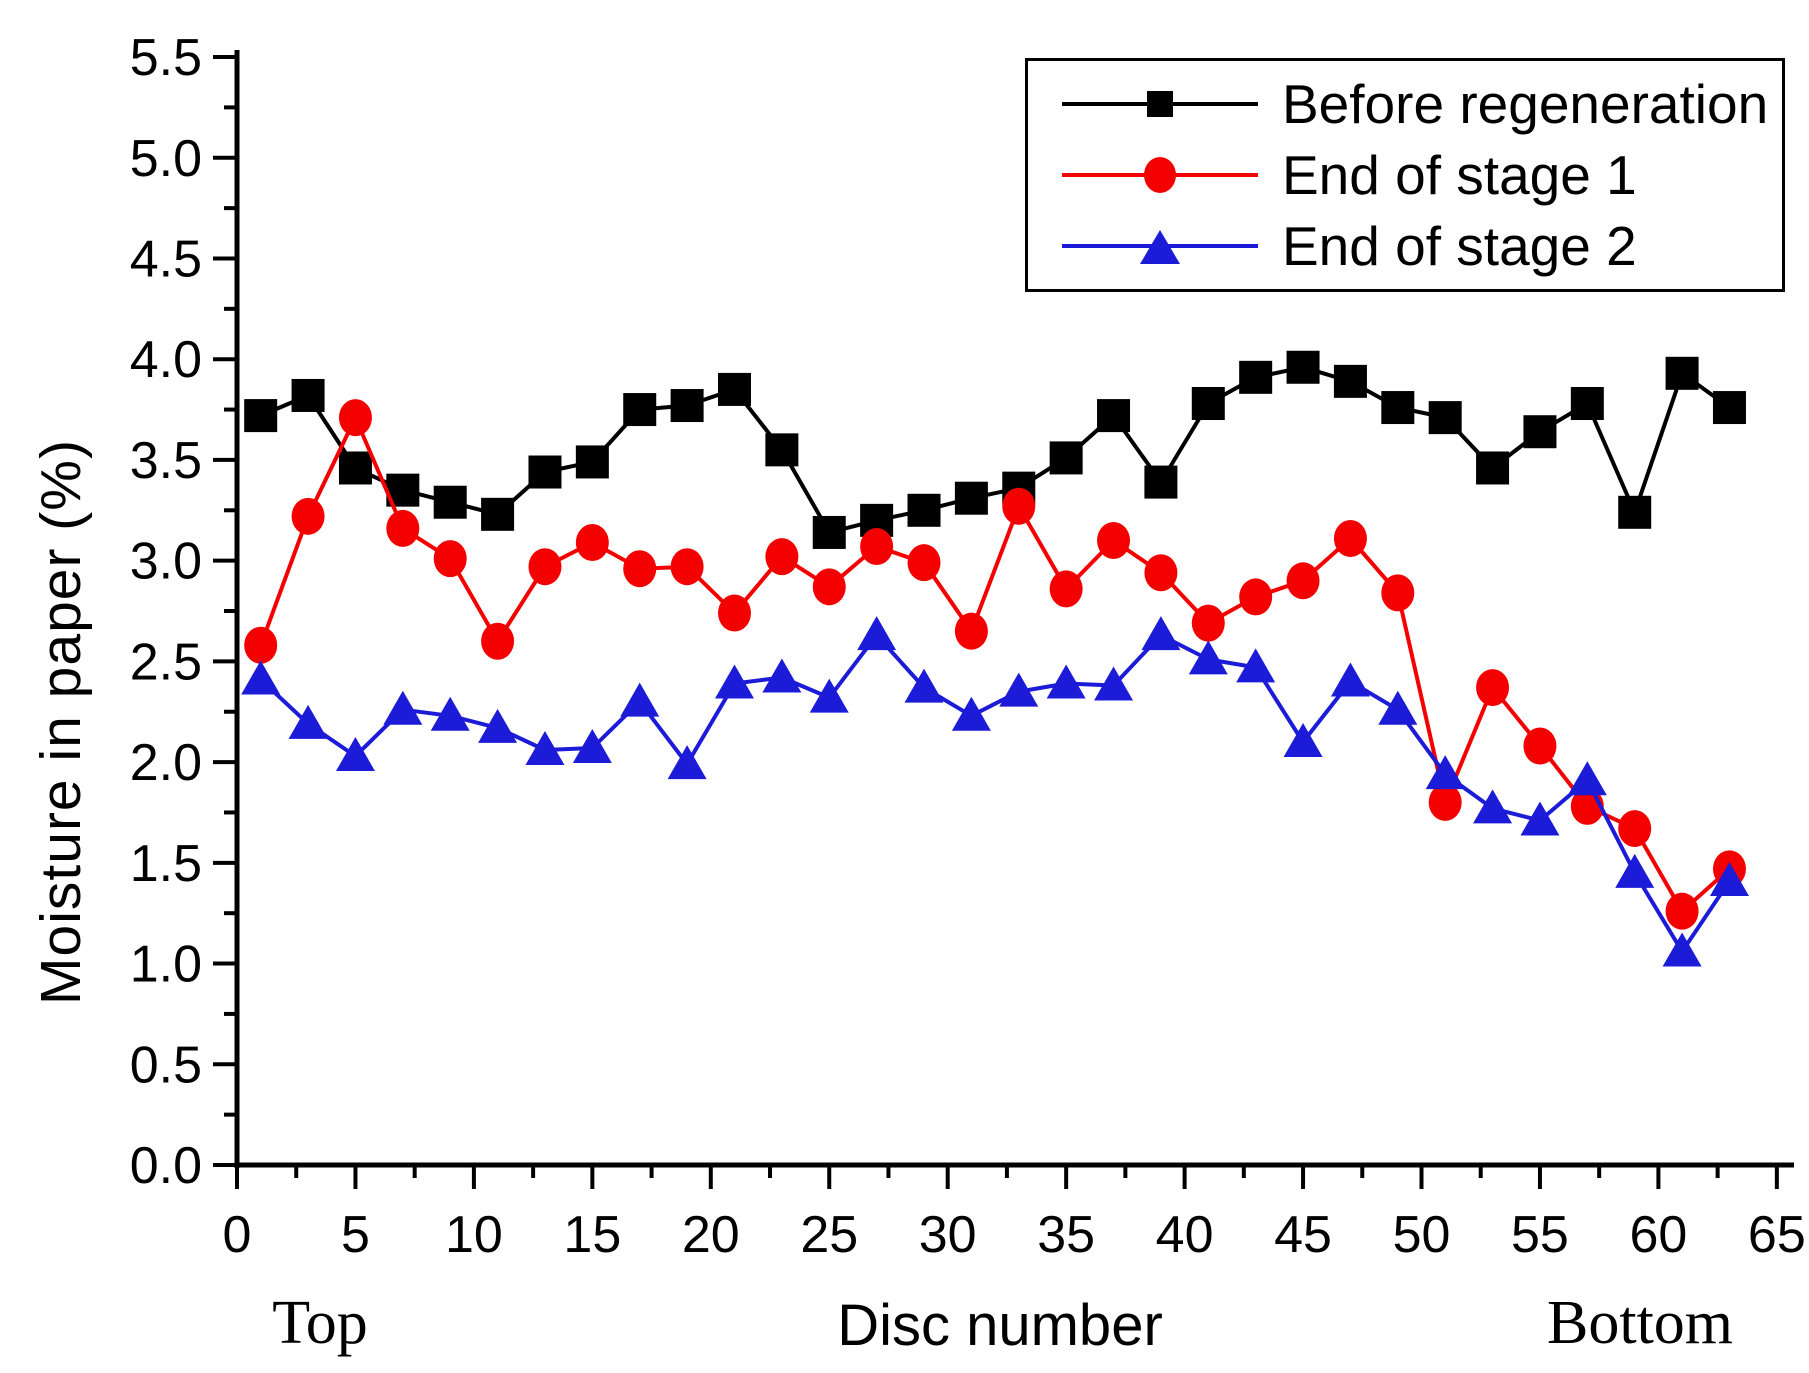 The height and width of the screenshot is (1373, 1809). Describe the element at coordinates (1185, 1235) in the screenshot. I see `x-tick-label: 40` at that location.